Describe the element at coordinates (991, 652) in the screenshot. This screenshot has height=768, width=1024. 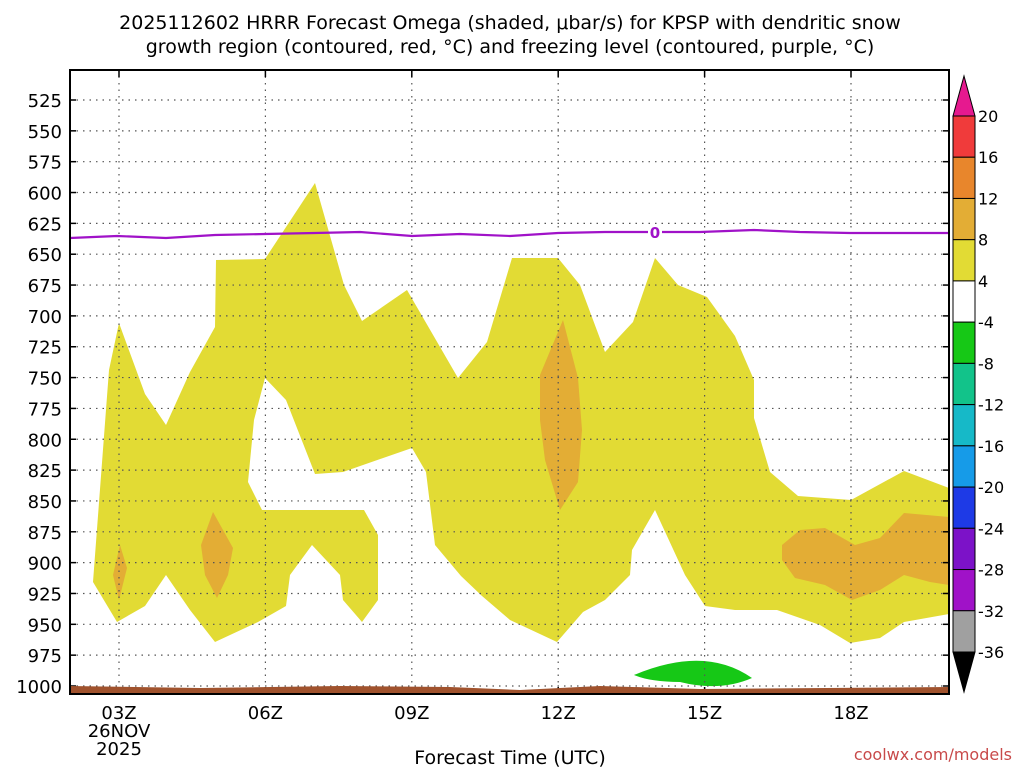
I see `colorbar-label: -36` at that location.